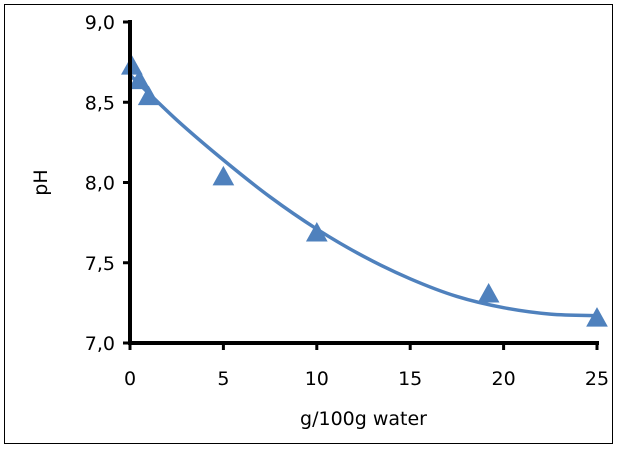  I want to click on x-tick-label: 10, so click(317, 379).